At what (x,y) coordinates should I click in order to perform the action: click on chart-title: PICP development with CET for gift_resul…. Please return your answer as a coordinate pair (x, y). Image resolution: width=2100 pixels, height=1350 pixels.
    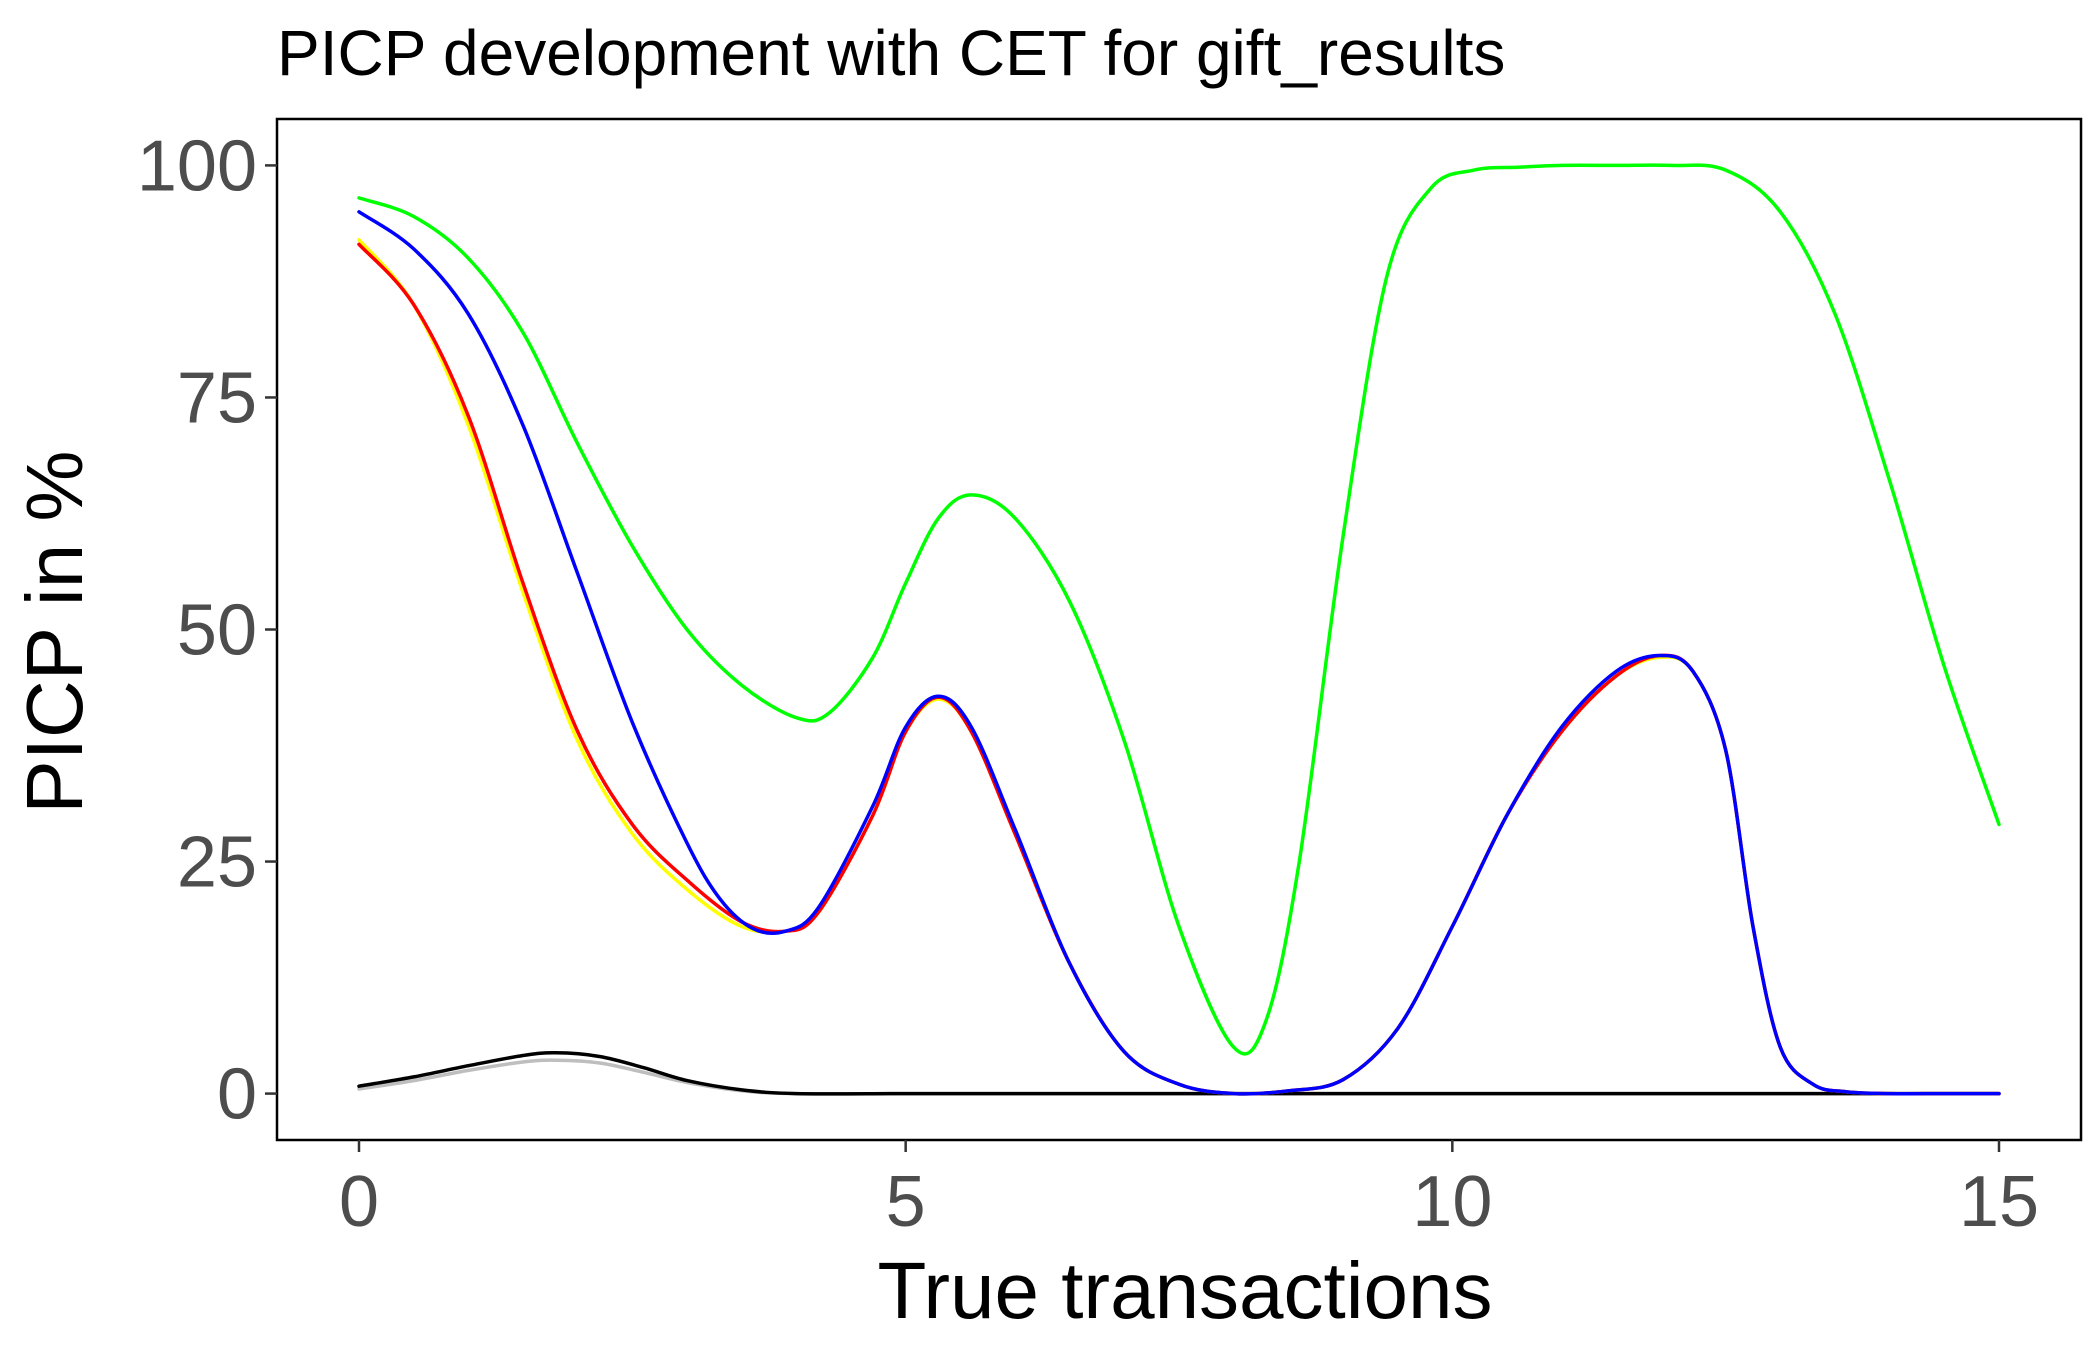
    Looking at the image, I should click on (891, 53).